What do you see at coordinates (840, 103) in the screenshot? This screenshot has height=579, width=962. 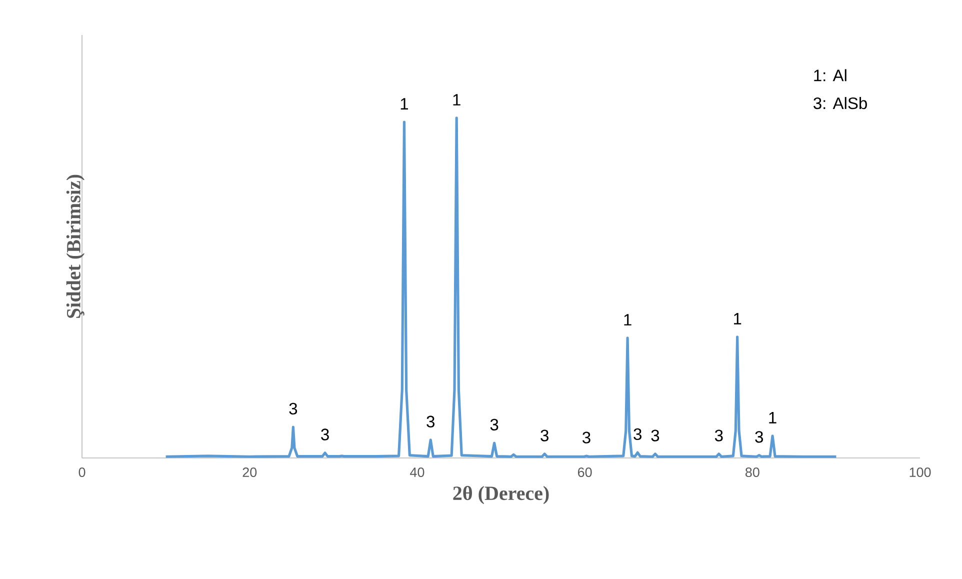 I see `text: 3: AlSb` at bounding box center [840, 103].